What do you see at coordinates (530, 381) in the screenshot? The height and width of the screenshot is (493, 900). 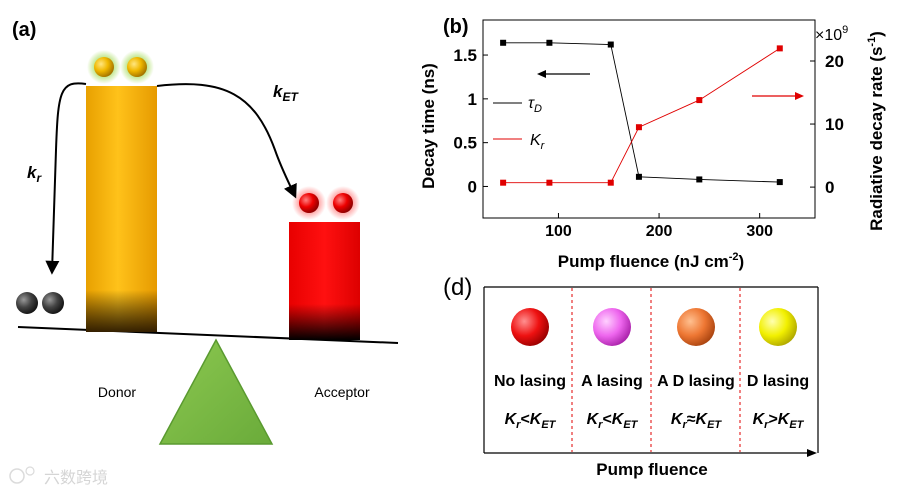 I see `state-label: No lasing` at bounding box center [530, 381].